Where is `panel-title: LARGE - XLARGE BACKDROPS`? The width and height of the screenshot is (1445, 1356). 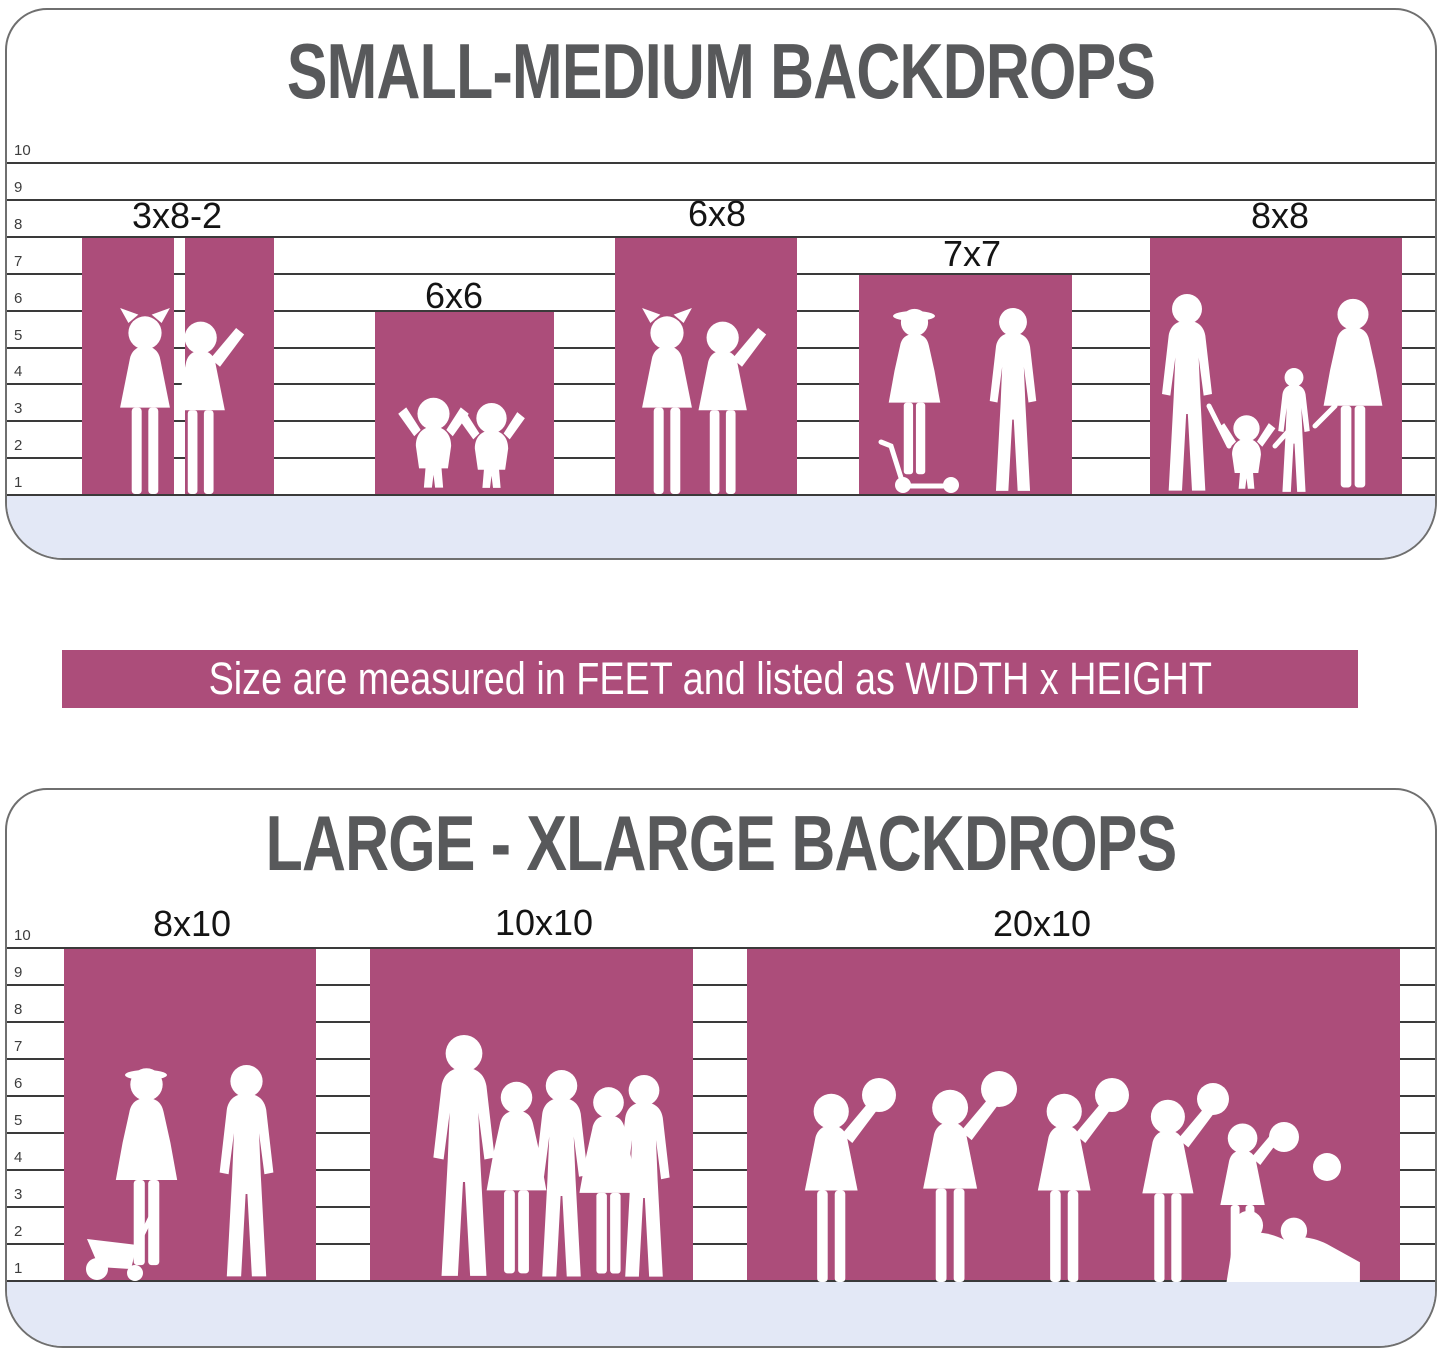
panel-title: LARGE - XLARGE BACKDROPS is located at coordinates (721, 843).